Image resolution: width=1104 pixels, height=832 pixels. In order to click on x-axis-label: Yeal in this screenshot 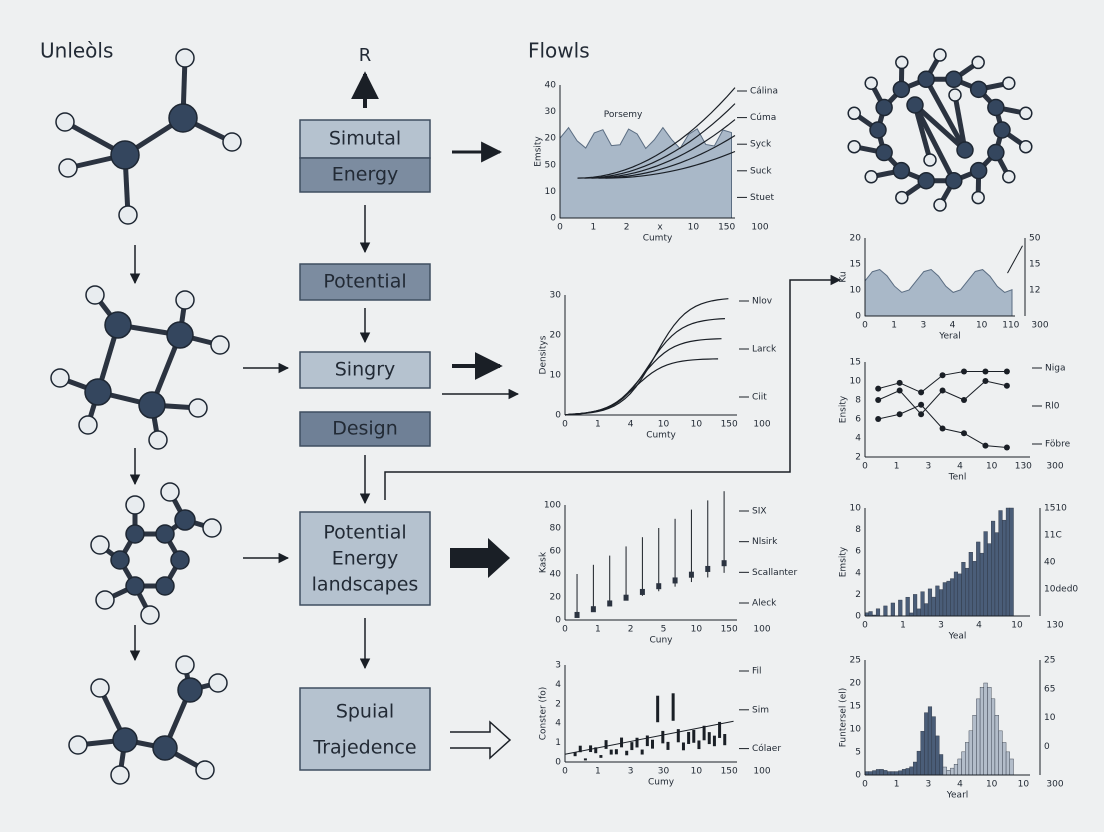, I will do `click(957, 637)`.